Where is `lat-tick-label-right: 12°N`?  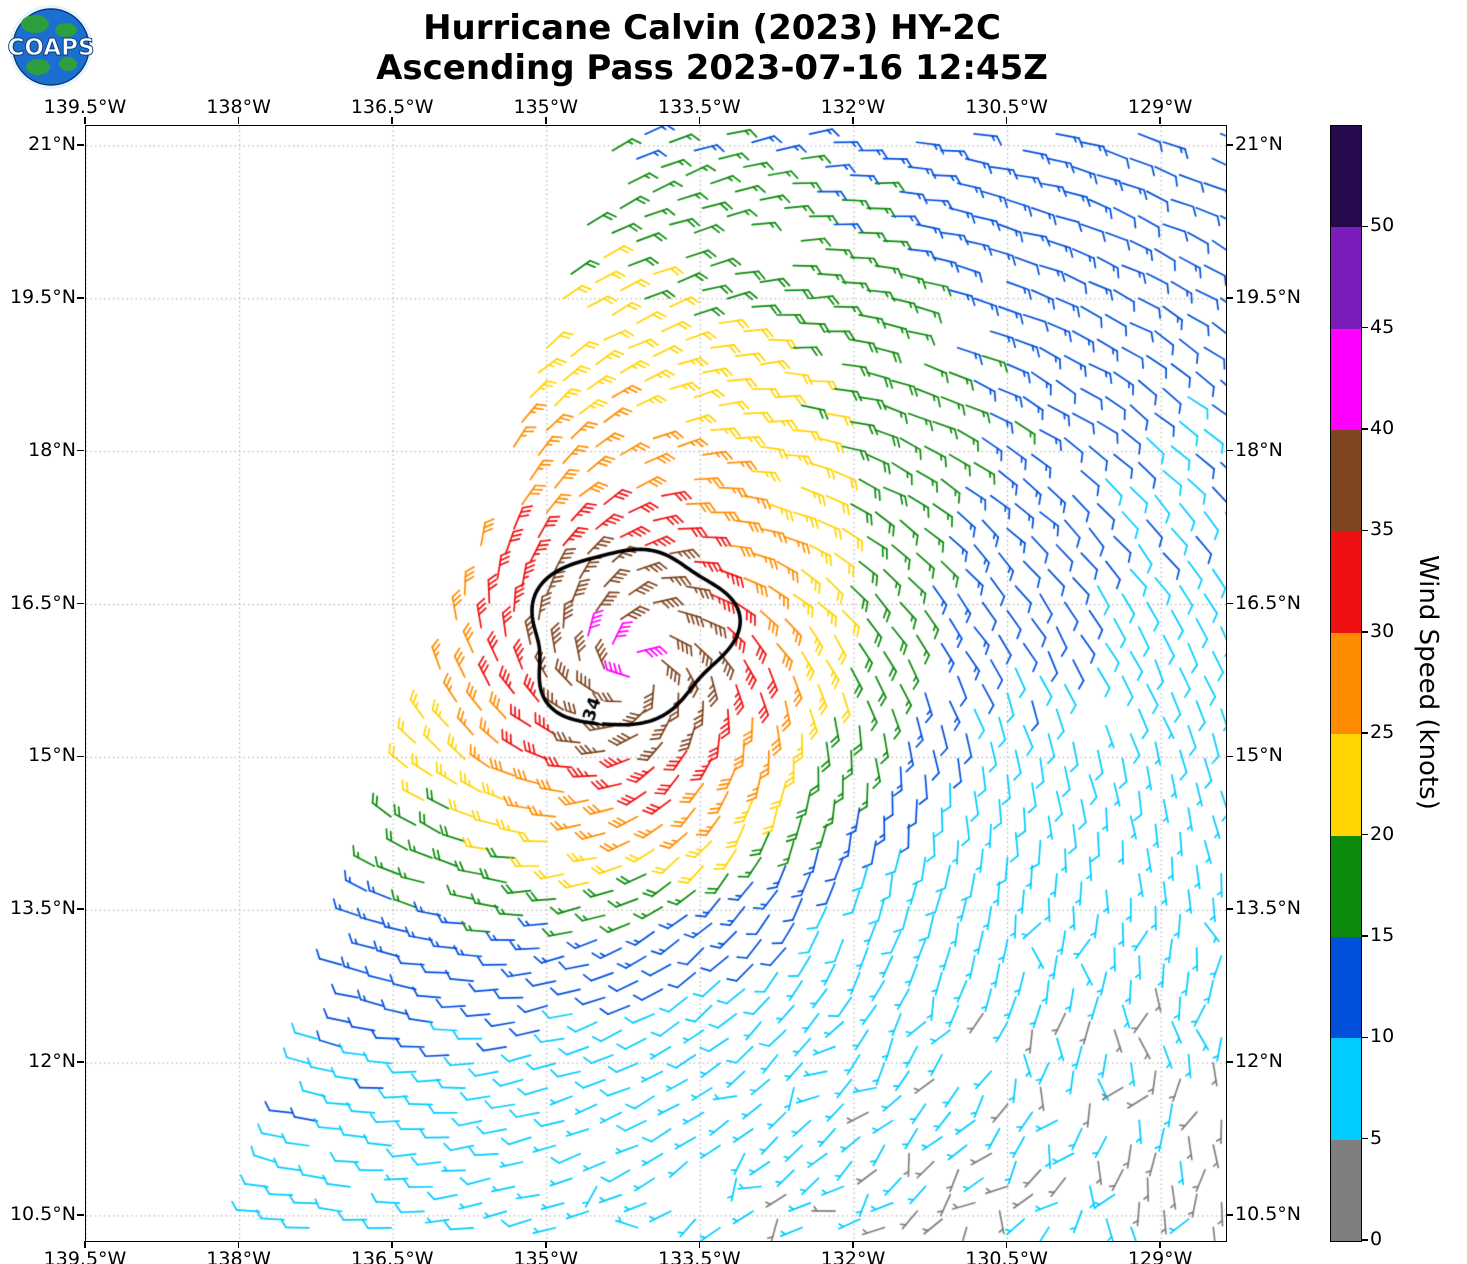
lat-tick-label-right: 12°N is located at coordinates (1259, 1061).